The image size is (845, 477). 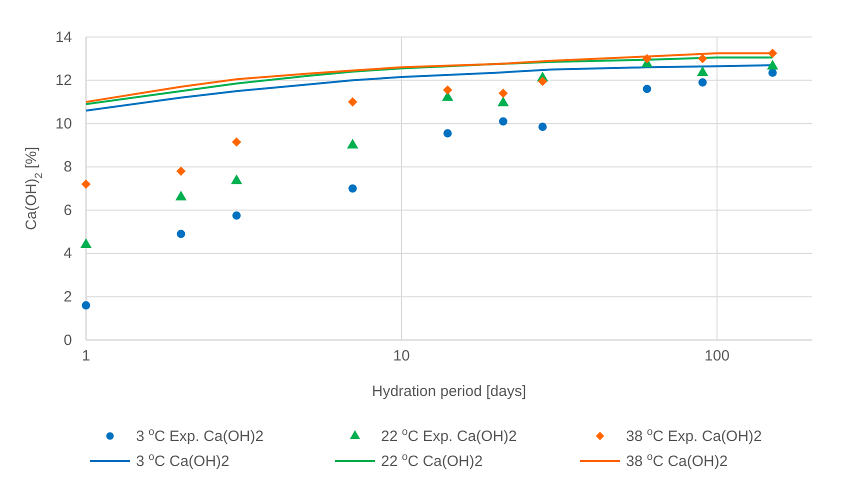 I want to click on y-tick-label: 10, so click(x=63, y=123).